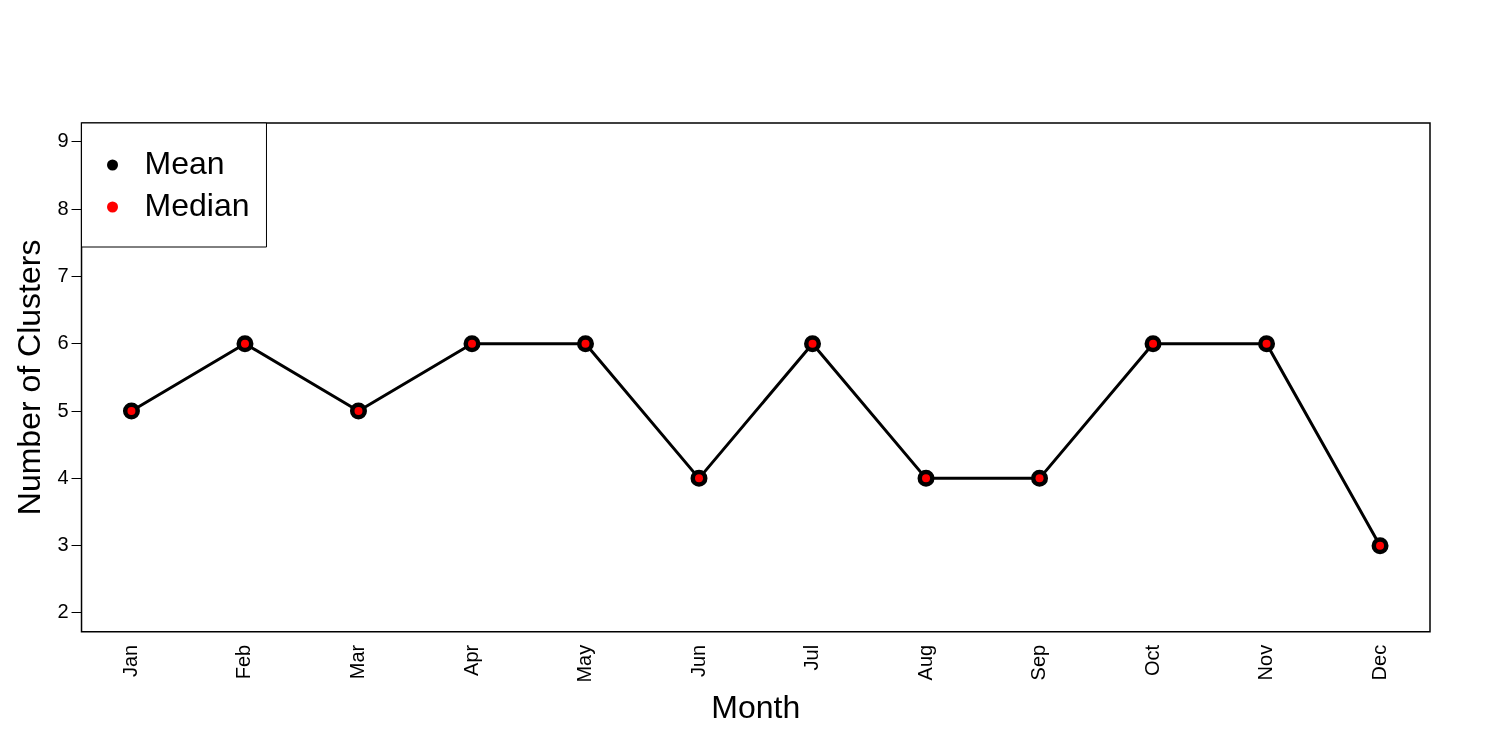 The width and height of the screenshot is (1500, 750). What do you see at coordinates (63, 274) in the screenshot?
I see `y-tick-label: 7` at bounding box center [63, 274].